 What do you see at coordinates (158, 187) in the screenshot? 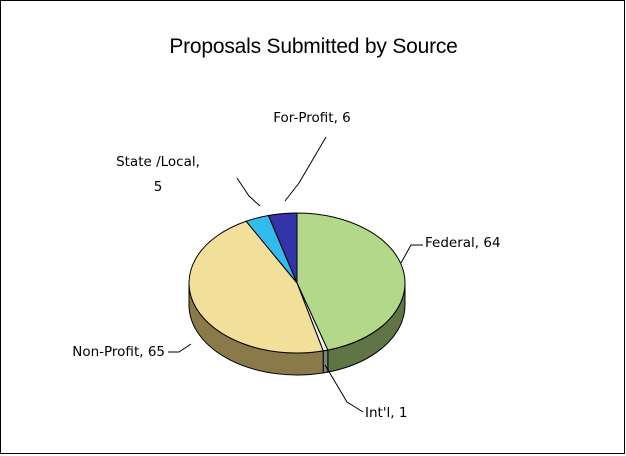
I see `data-label: 5` at bounding box center [158, 187].